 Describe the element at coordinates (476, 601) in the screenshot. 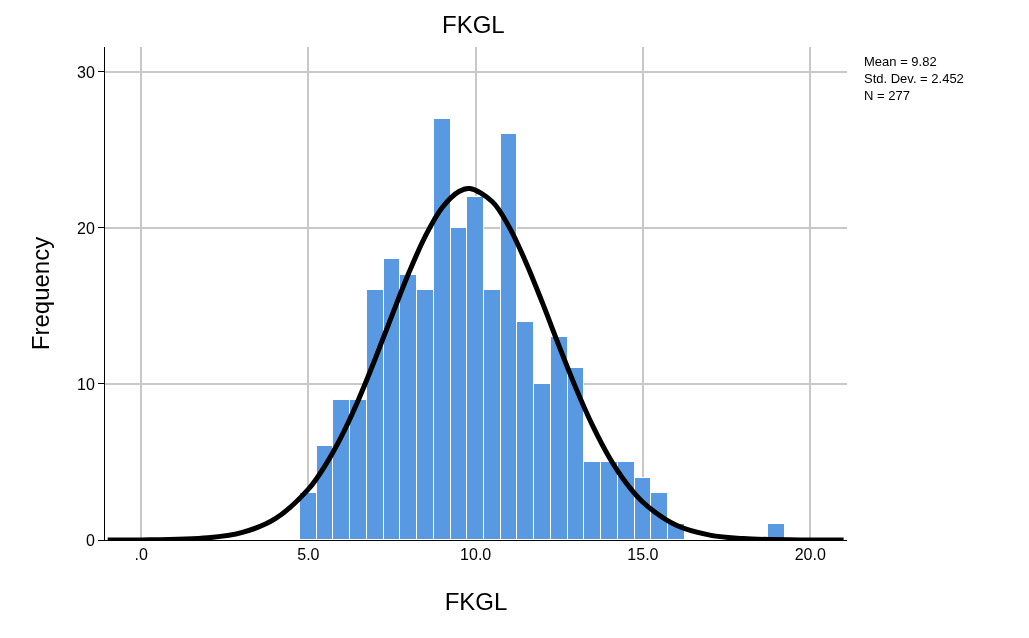

I see `x-axis-title: FKGL` at that location.